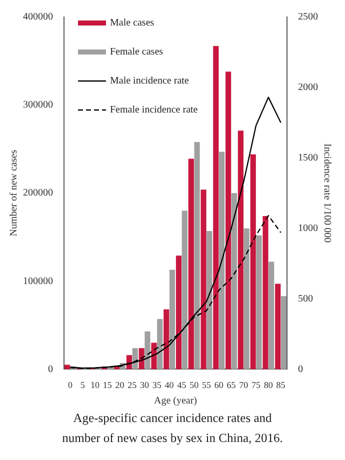  I want to click on x-tick-label: 30, so click(145, 385).